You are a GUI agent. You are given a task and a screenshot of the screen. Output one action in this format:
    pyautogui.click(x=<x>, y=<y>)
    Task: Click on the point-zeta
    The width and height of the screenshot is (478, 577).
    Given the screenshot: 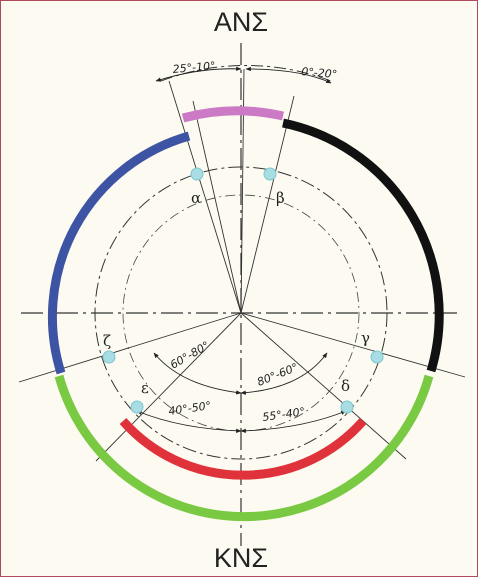 What is the action you would take?
    pyautogui.click(x=109, y=357)
    